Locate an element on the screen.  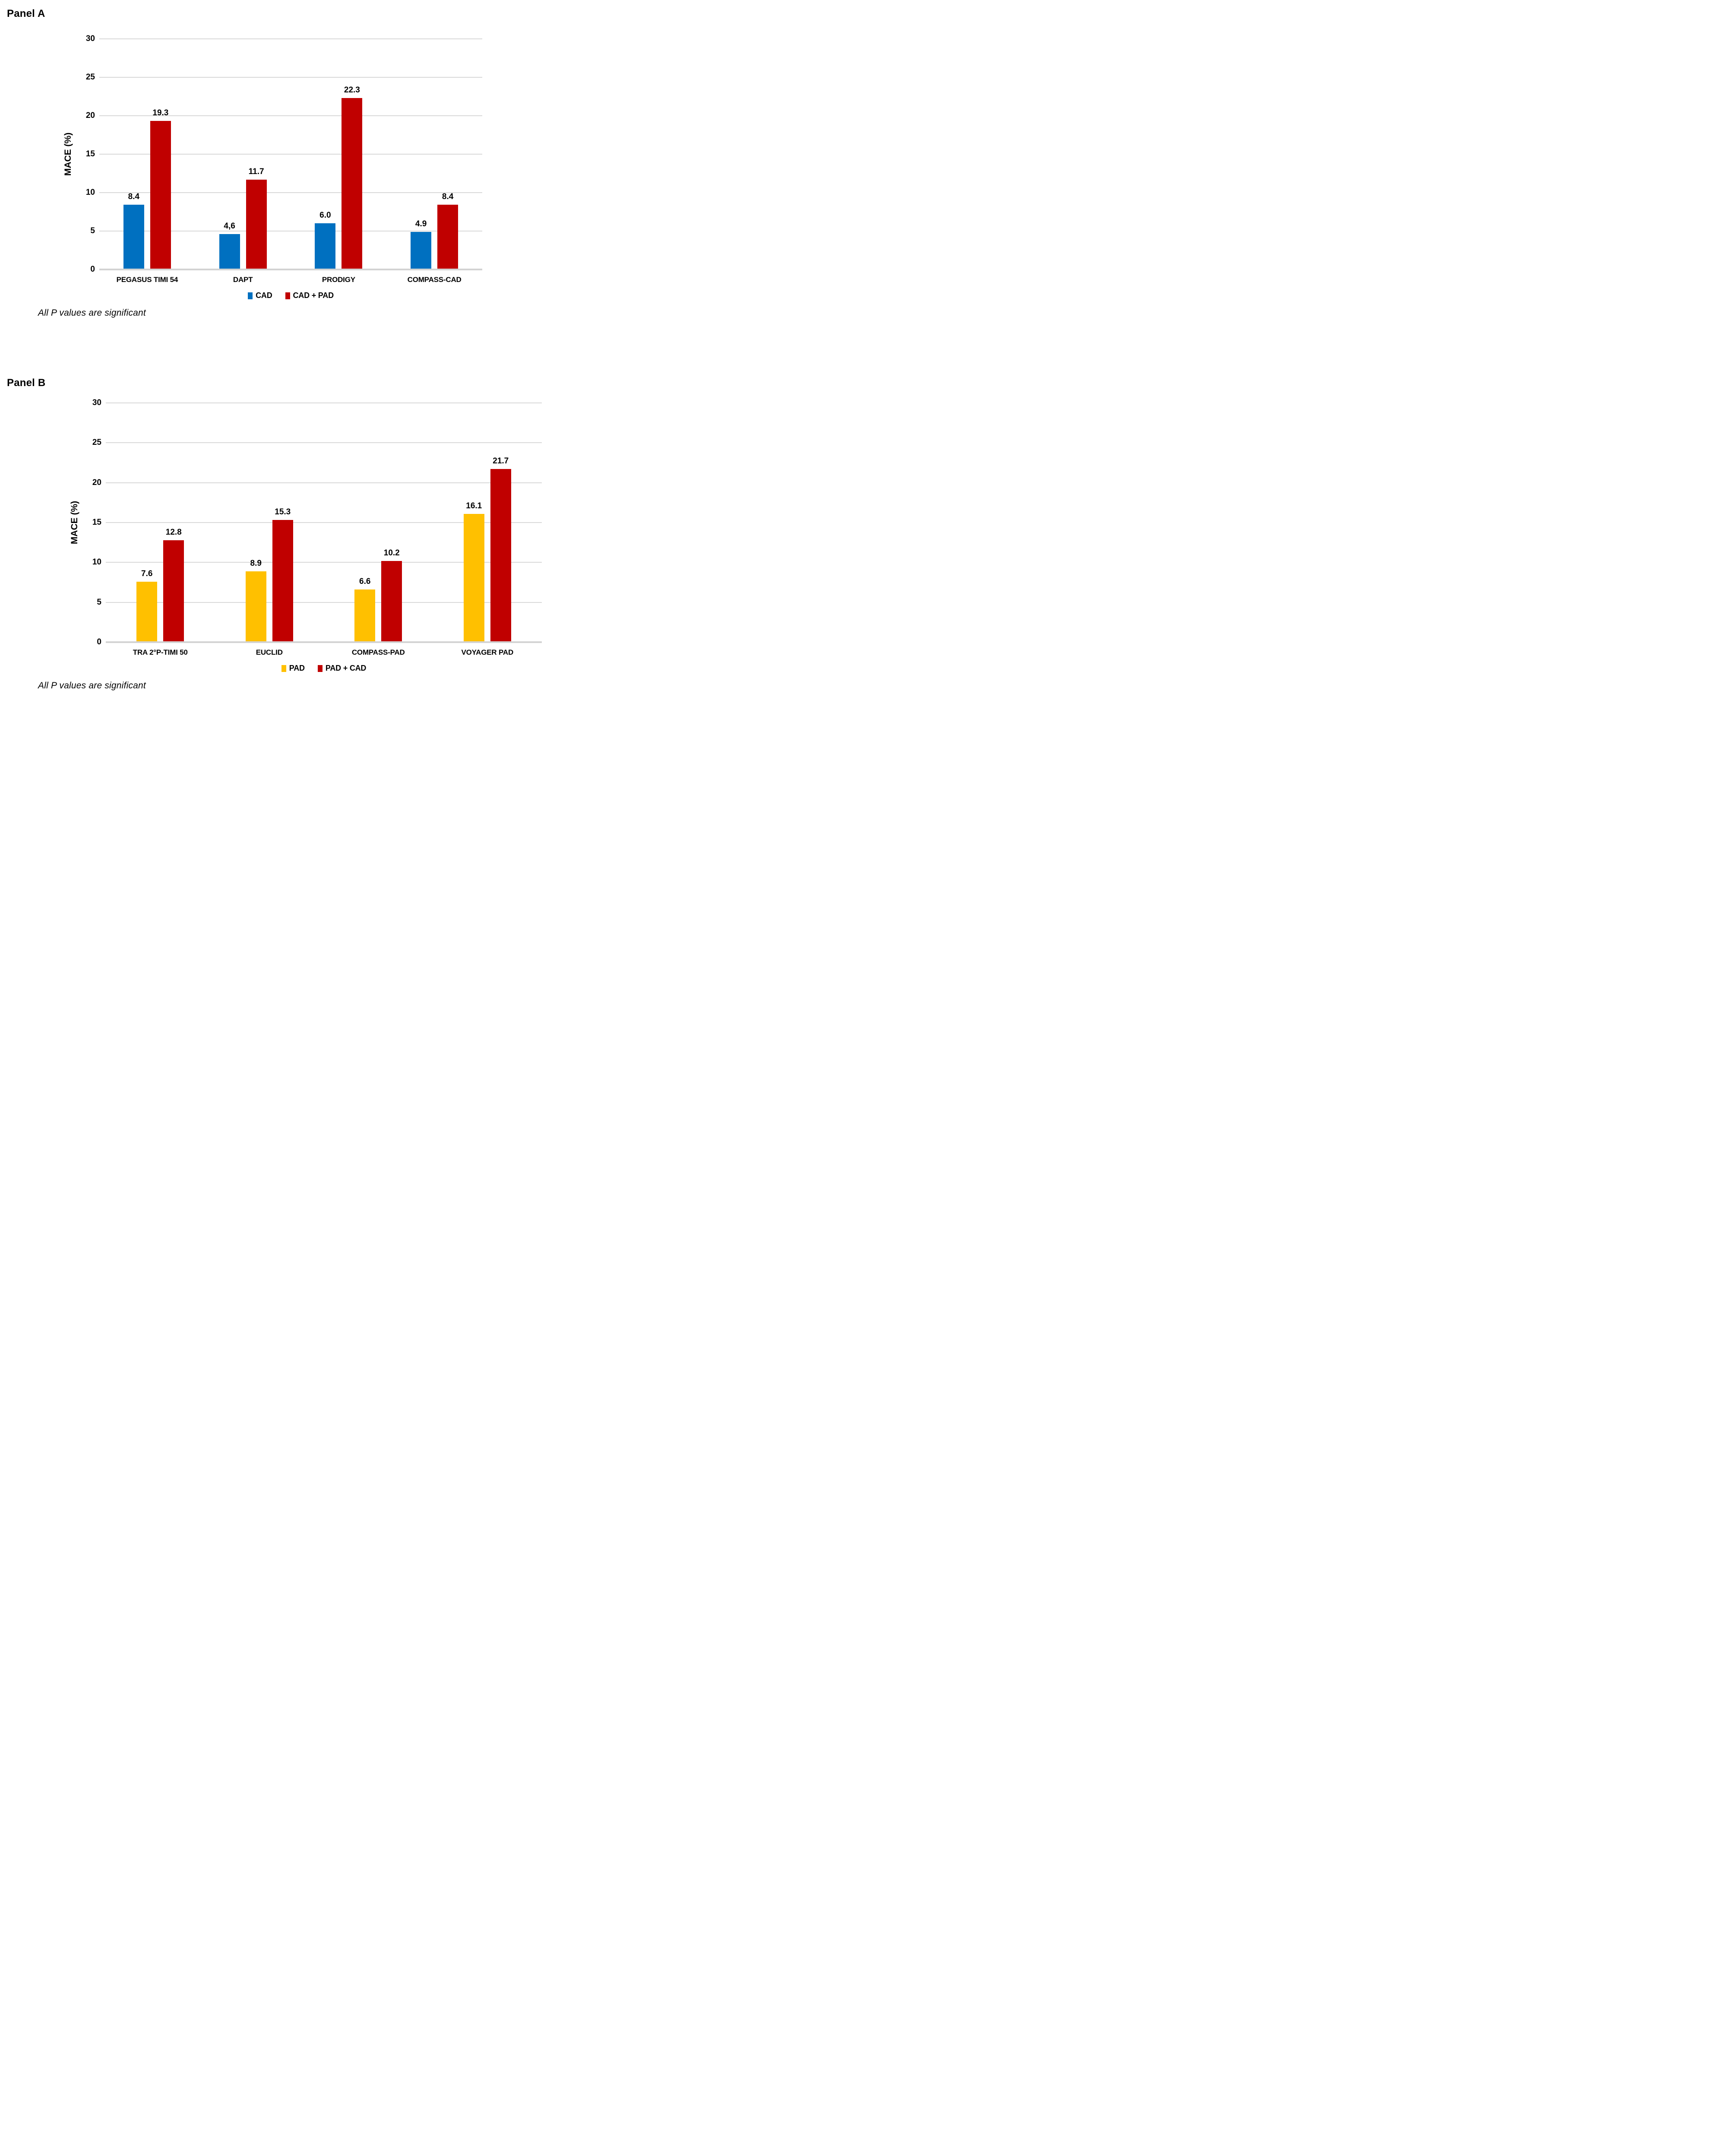
panel-a-bar-value-cad-pad-prodigy: 22.3 is located at coordinates (352, 91).